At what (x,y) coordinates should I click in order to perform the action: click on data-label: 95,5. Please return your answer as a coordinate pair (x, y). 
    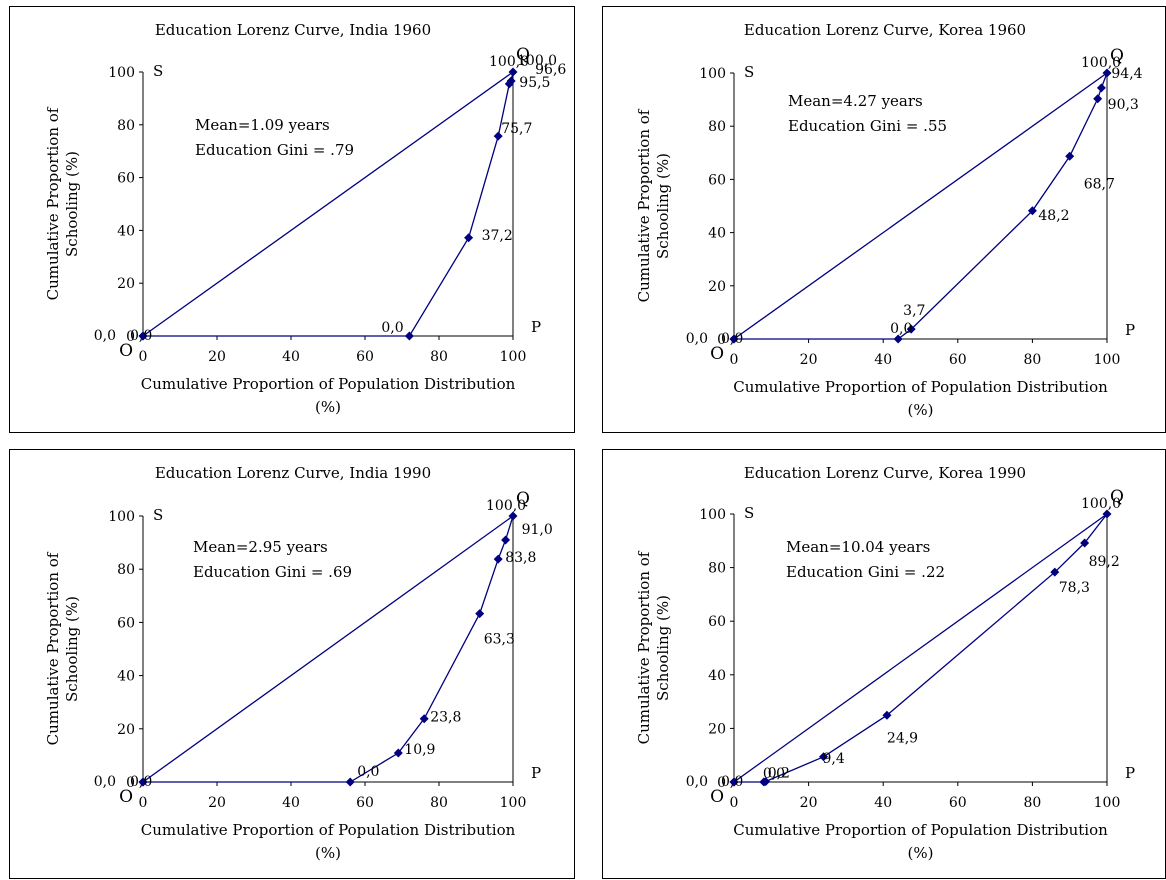
    Looking at the image, I should click on (534, 83).